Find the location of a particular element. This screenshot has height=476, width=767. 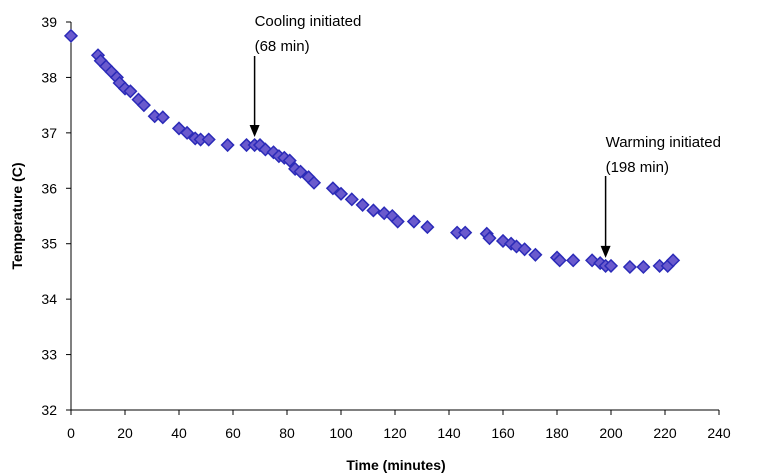

x-tick-label: 100 is located at coordinates (341, 433).